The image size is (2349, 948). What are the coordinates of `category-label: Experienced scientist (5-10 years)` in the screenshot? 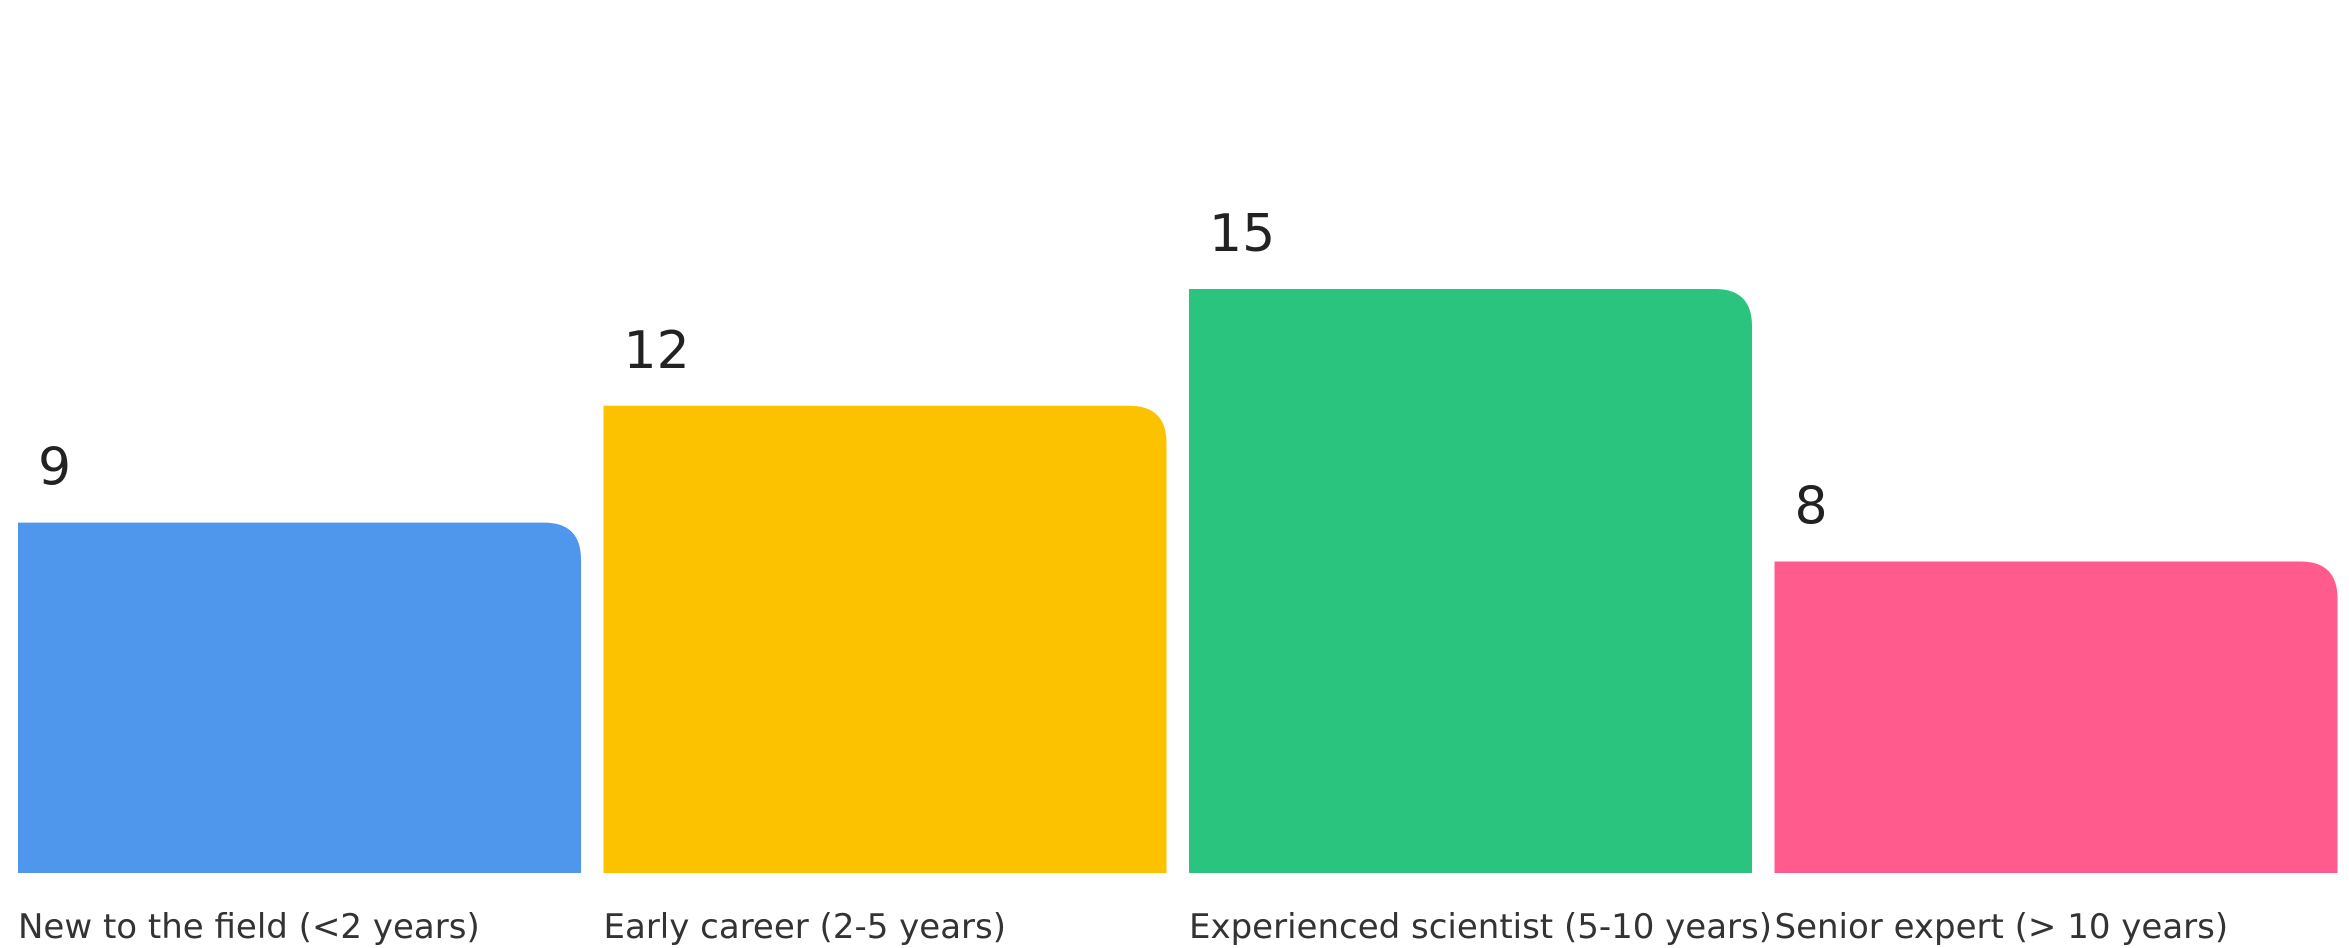 It's located at (1480, 927).